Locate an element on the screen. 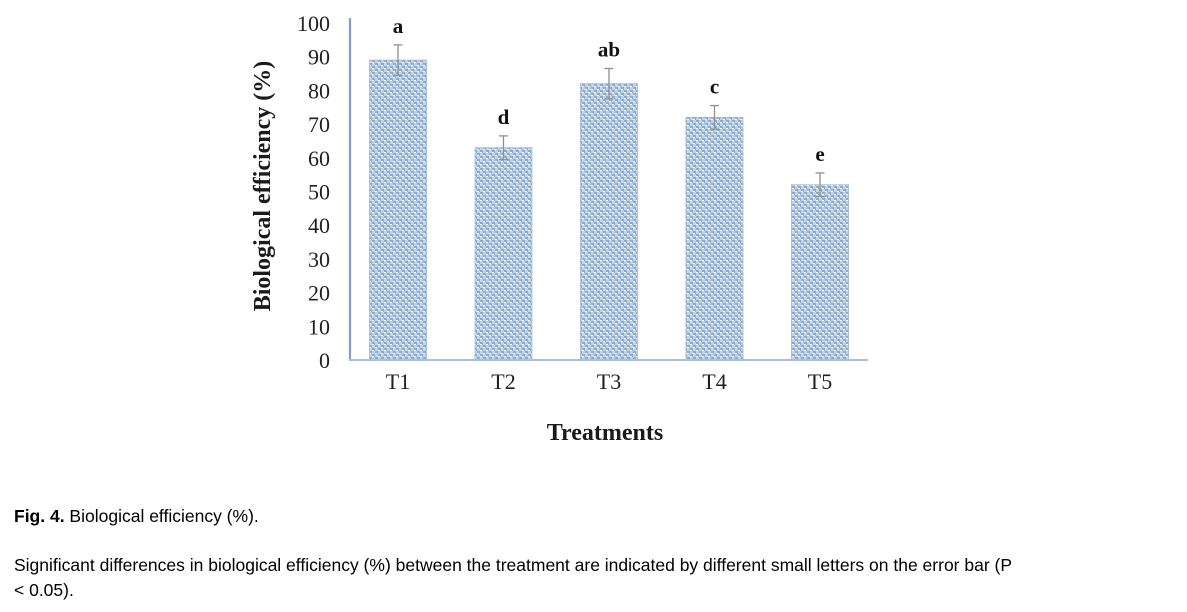 The height and width of the screenshot is (612, 1187). x-tick-label-T5: T5 is located at coordinates (820, 381).